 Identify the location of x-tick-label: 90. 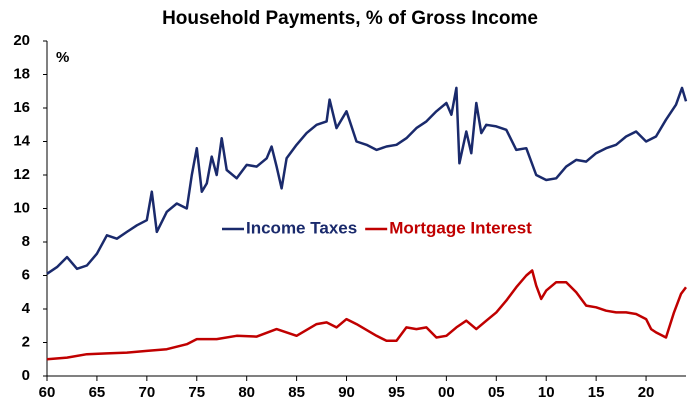
(346, 392).